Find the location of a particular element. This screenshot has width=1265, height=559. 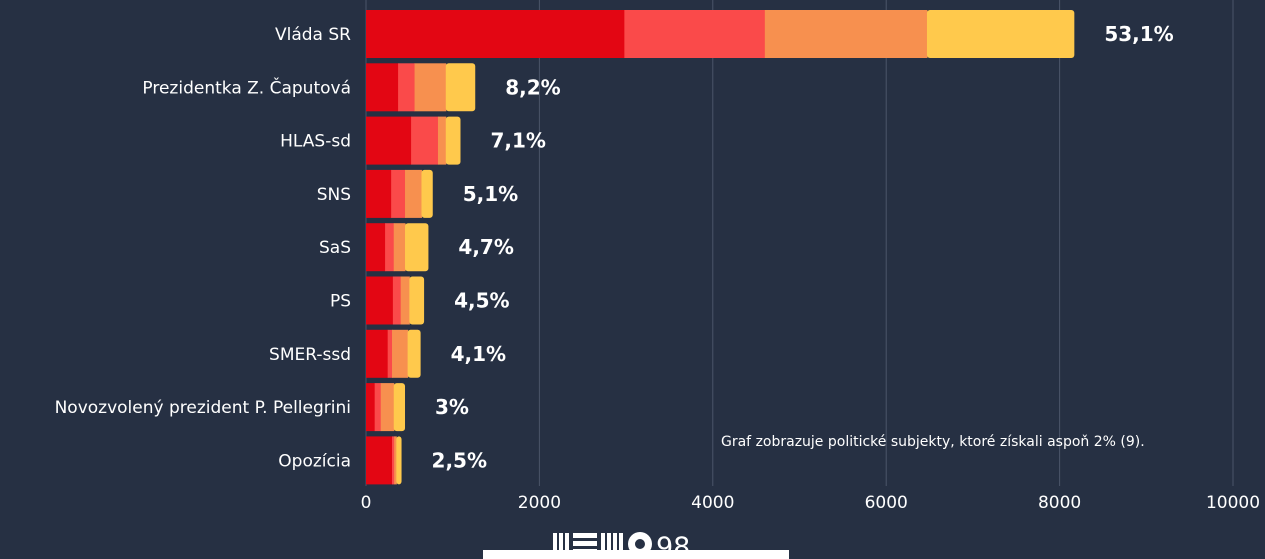

category-label: SMER-ssd is located at coordinates (310, 355).